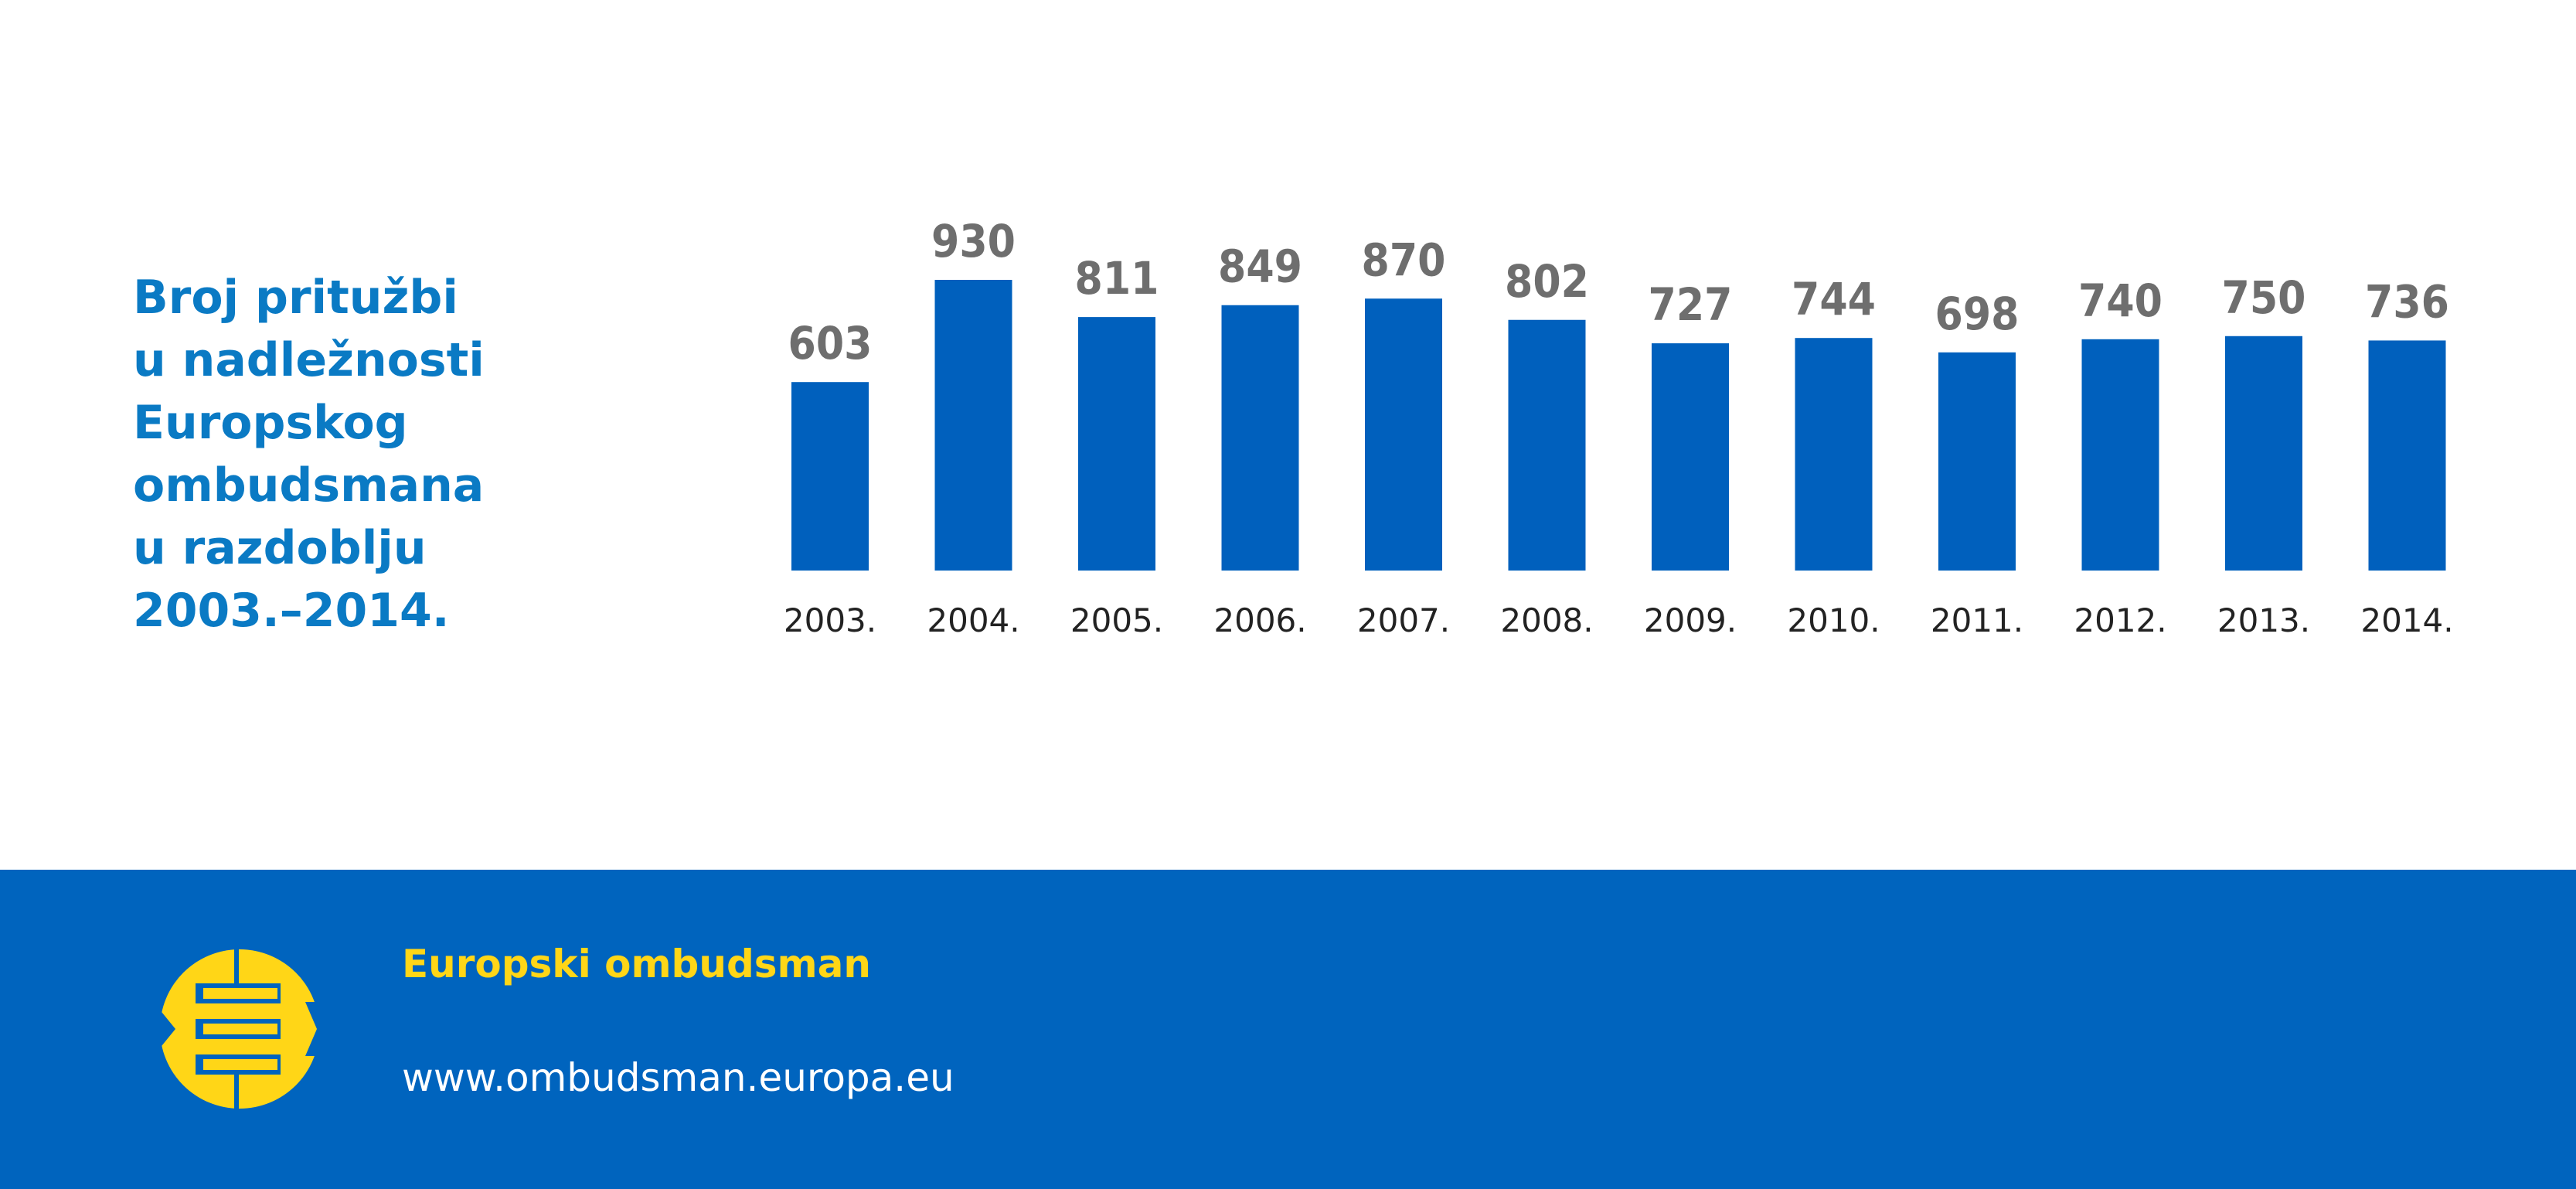 The image size is (2576, 1189). Describe the element at coordinates (2263, 454) in the screenshot. I see `bar-2013.` at that location.